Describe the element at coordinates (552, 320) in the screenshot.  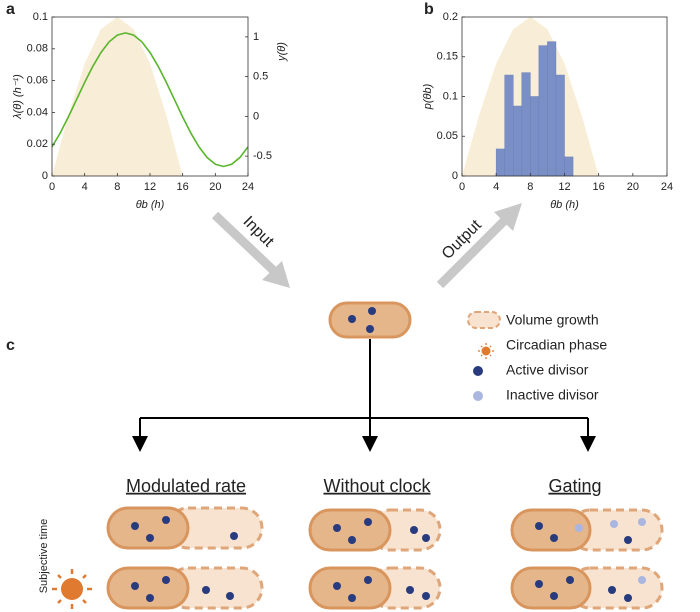
I see `legend-label: Volume growth` at that location.